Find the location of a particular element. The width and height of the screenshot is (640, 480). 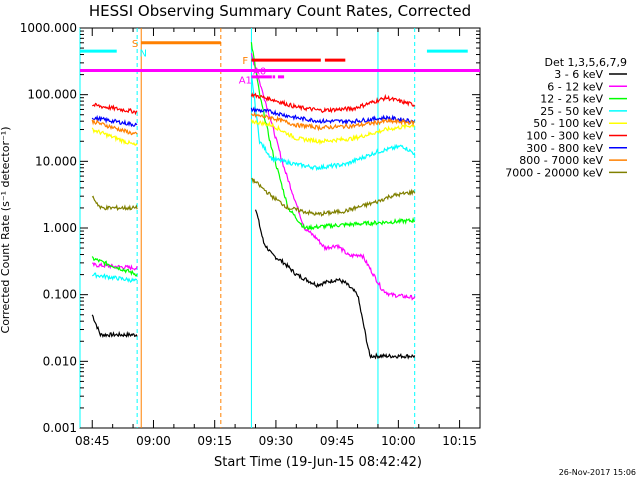

flag-label: A0 is located at coordinates (259, 72).